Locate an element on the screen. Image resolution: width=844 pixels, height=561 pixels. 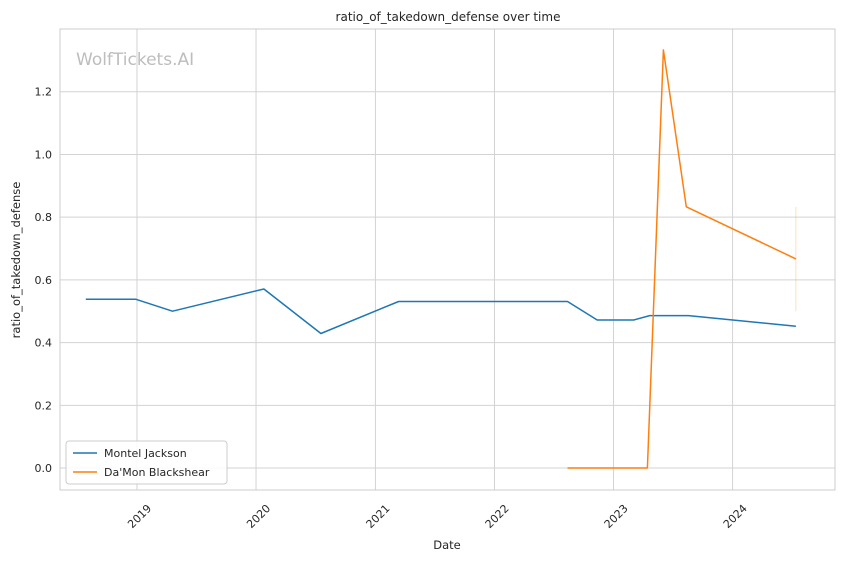
y-tick-label: 1.2 is located at coordinates (44, 92).